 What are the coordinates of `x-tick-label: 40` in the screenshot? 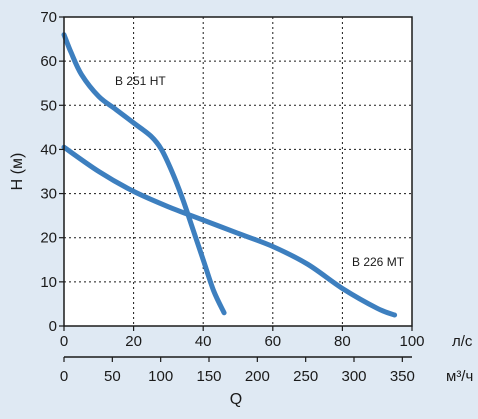 It's located at (203, 341).